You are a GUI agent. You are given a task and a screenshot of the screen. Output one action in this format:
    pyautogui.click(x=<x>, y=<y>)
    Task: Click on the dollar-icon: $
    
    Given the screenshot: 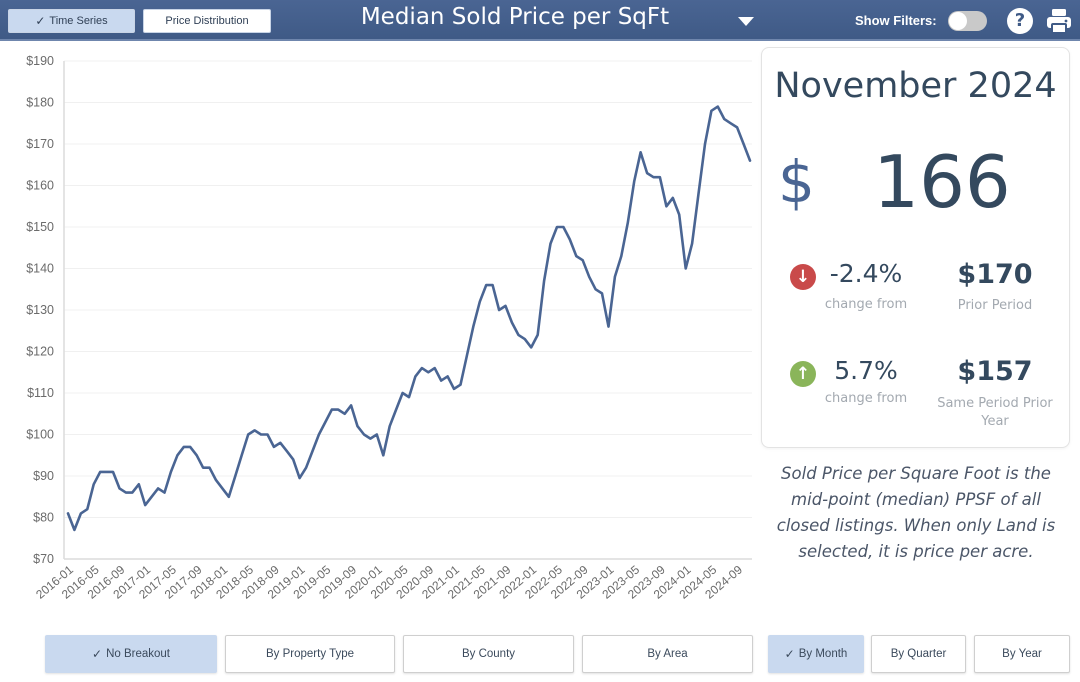 What is the action you would take?
    pyautogui.click(x=796, y=182)
    